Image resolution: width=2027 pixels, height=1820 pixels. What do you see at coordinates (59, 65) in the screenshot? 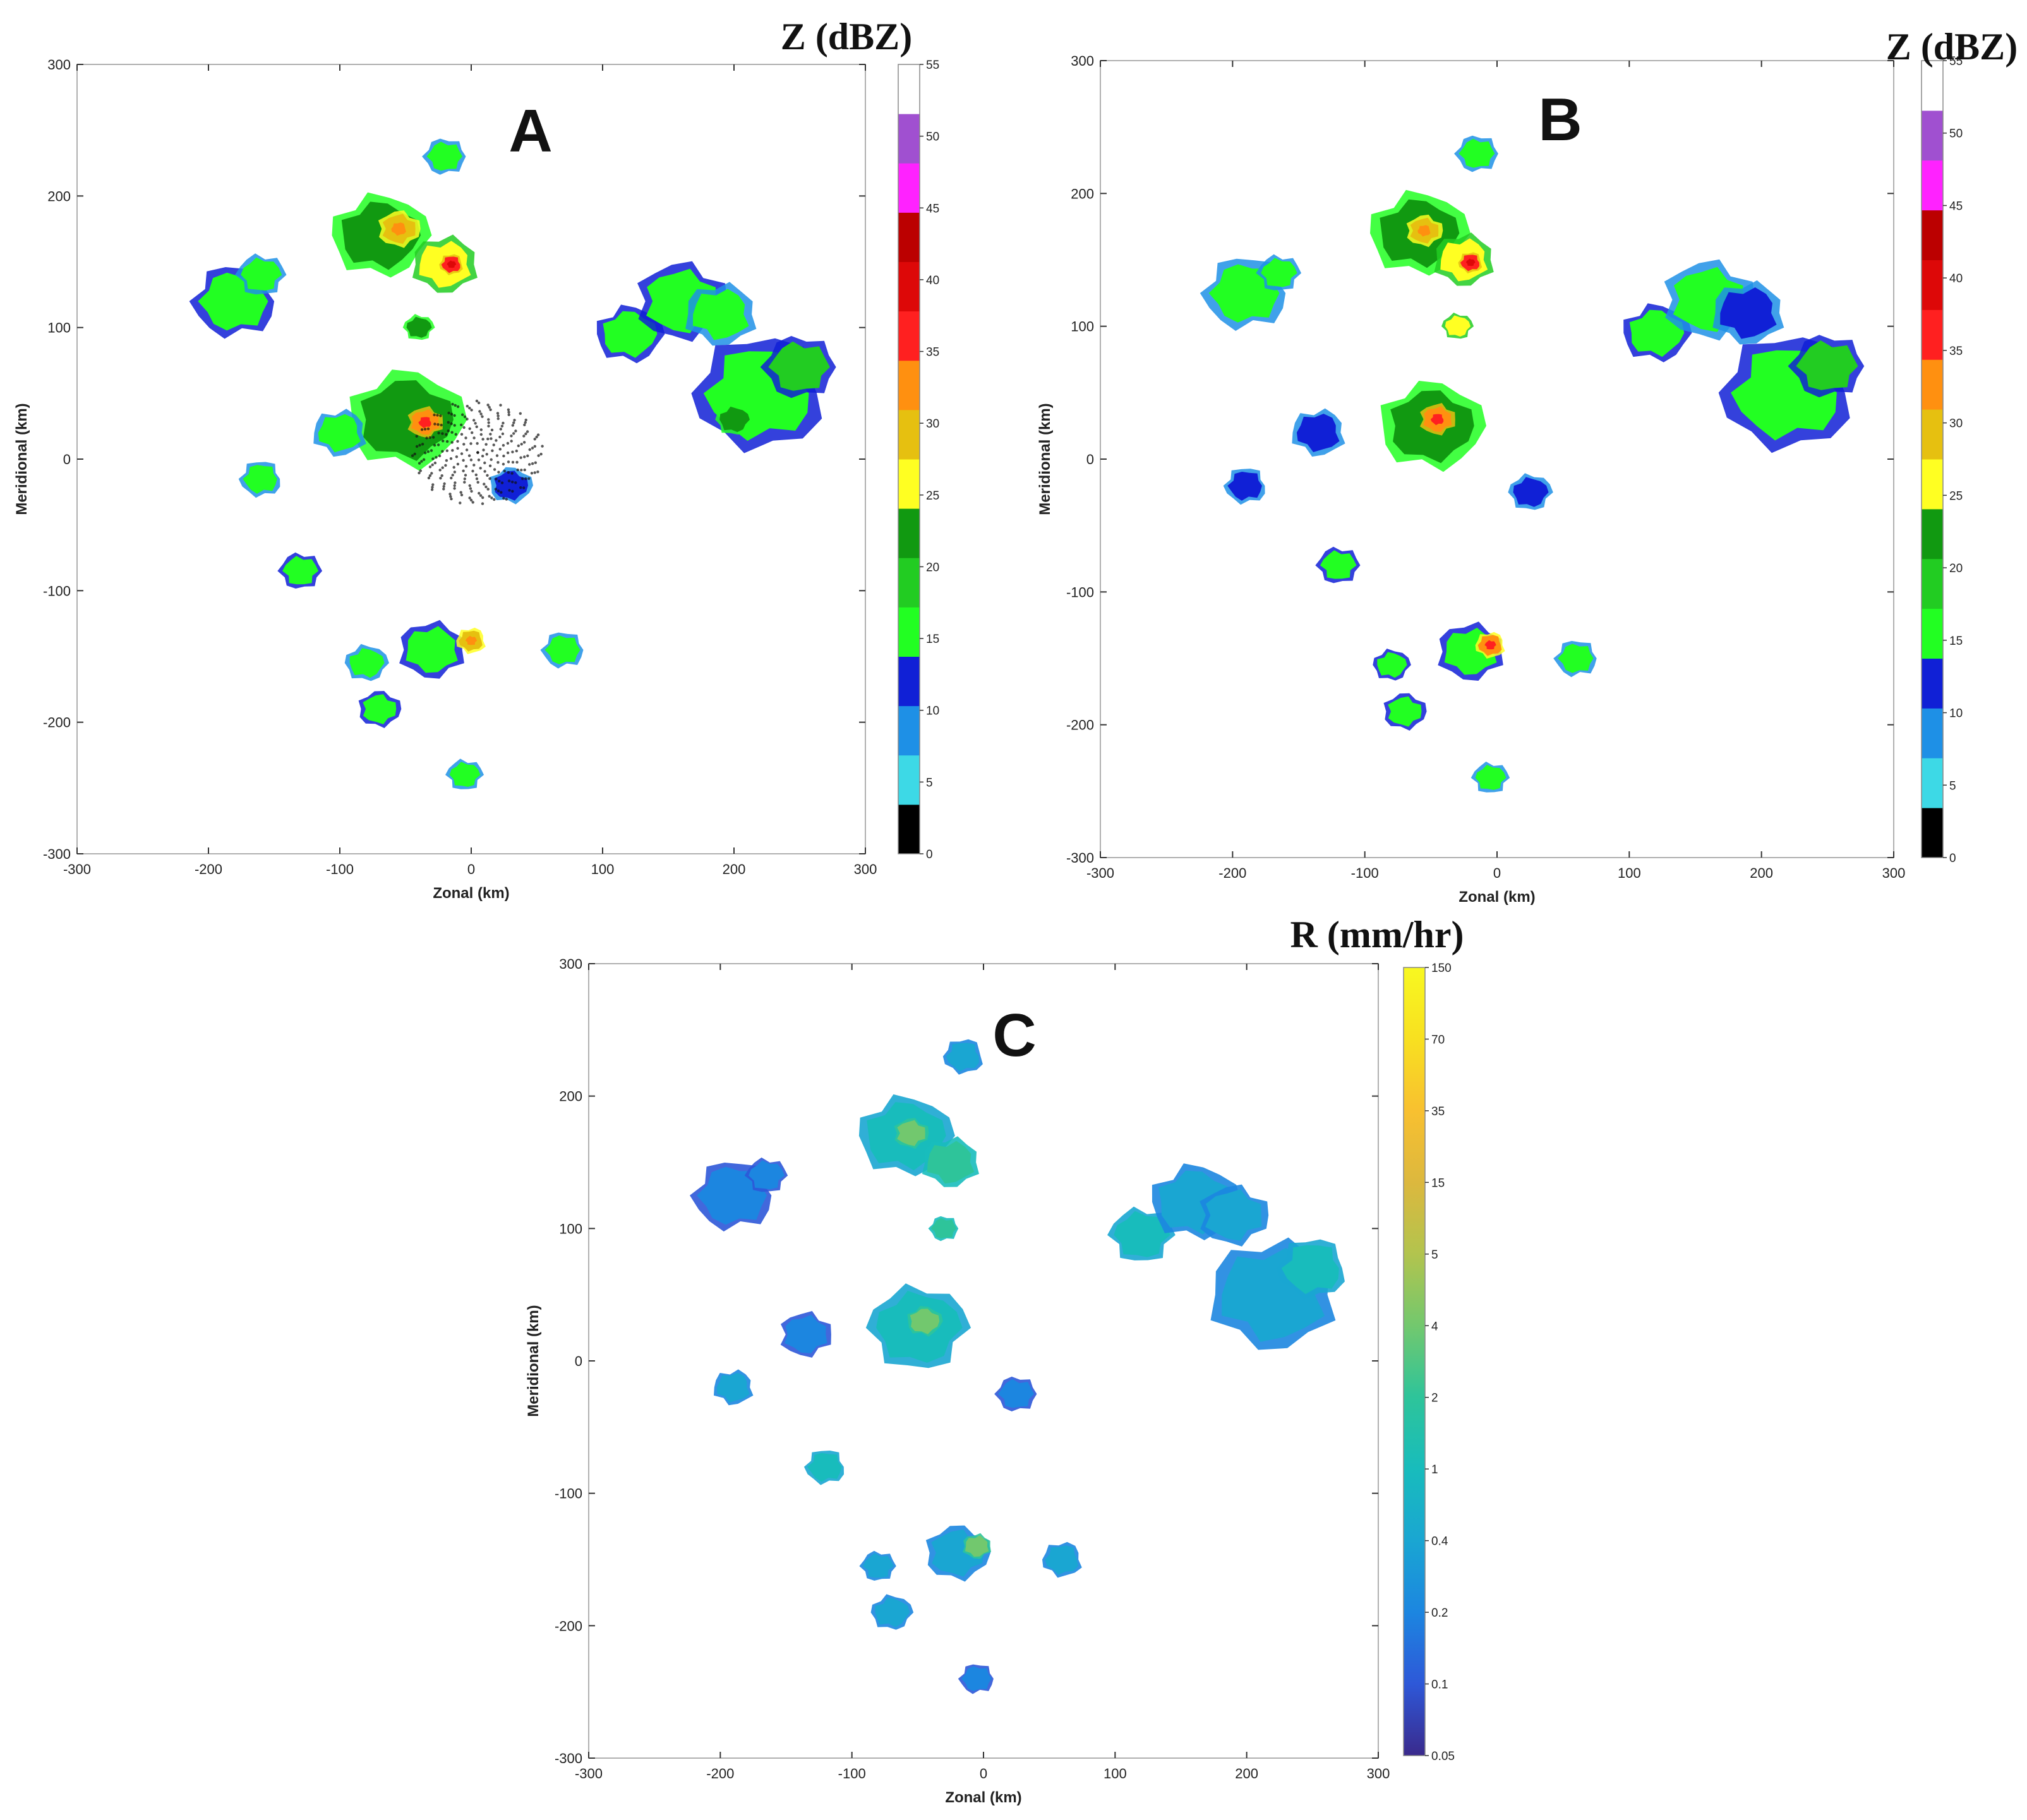
I see `y-tick-label: 300` at bounding box center [59, 65].